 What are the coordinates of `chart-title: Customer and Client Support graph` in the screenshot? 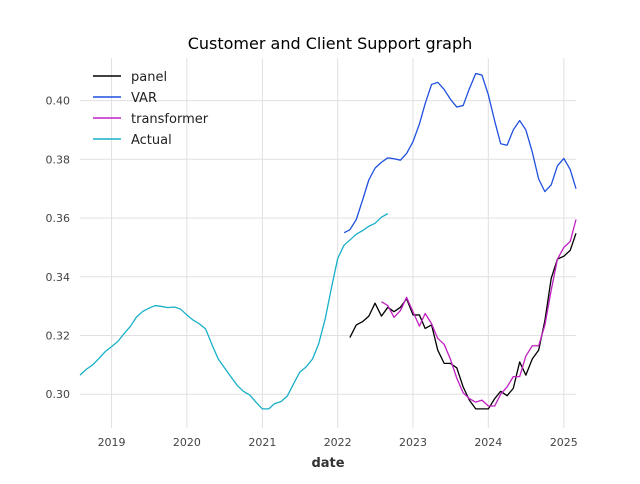 It's located at (330, 43).